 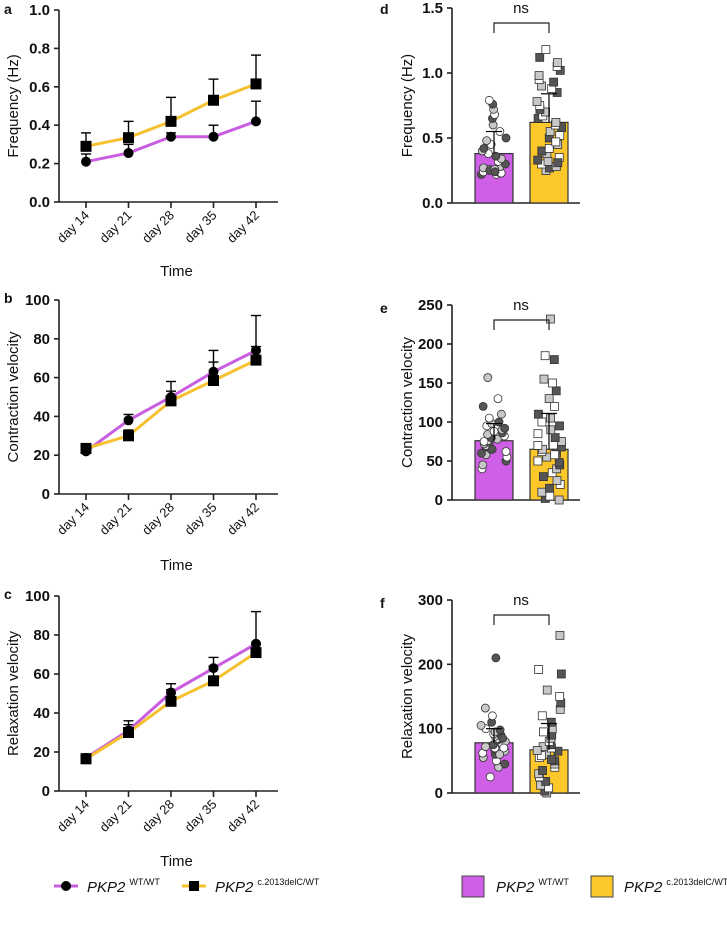 What do you see at coordinates (430, 383) in the screenshot?
I see `y-tick-label: 150` at bounding box center [430, 383].